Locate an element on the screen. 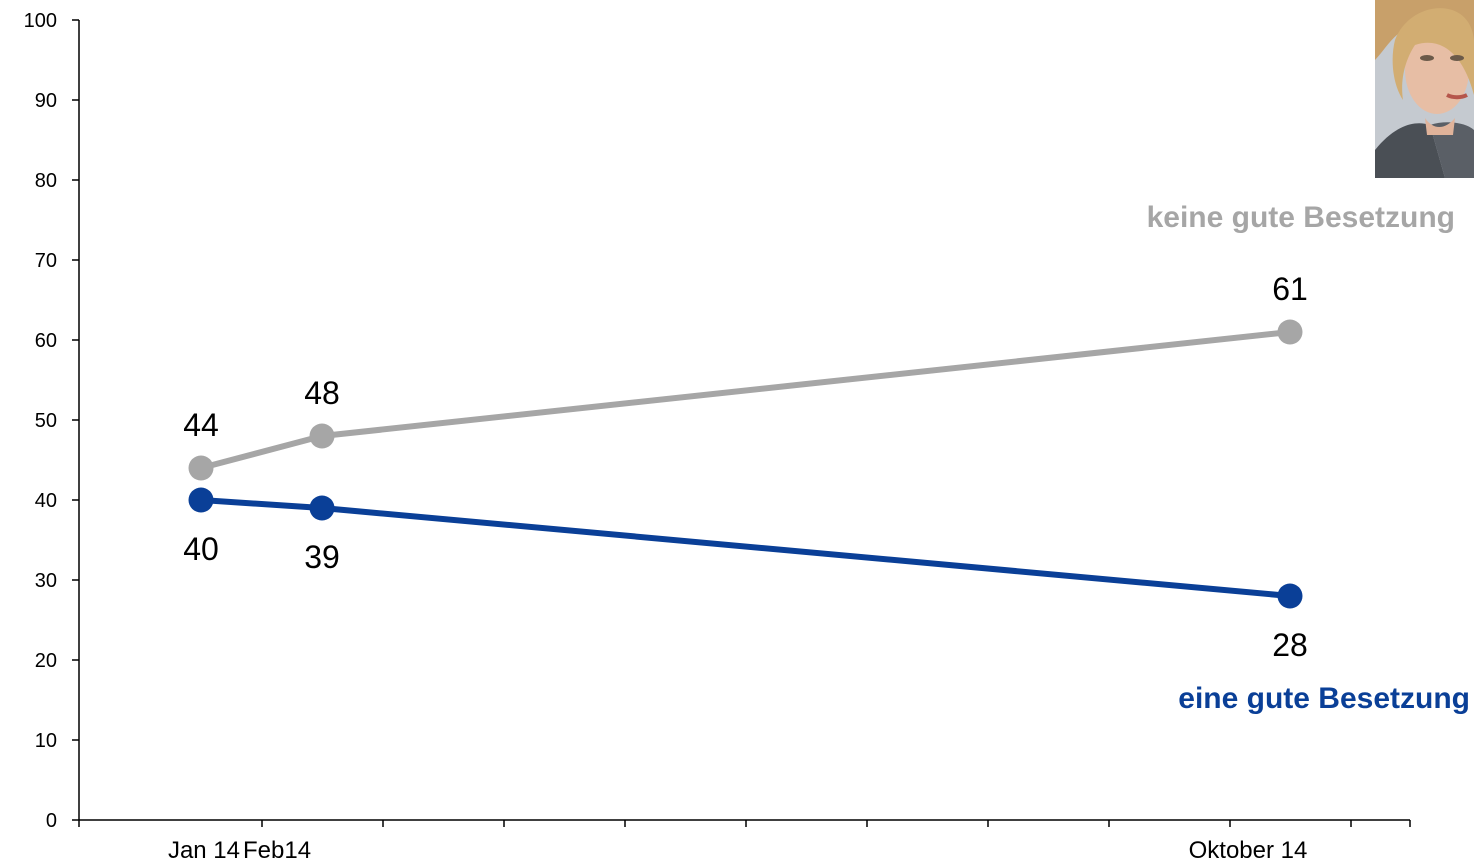 The width and height of the screenshot is (1474, 864). data-label-eine-gute-besetzung: 39 is located at coordinates (322, 557).